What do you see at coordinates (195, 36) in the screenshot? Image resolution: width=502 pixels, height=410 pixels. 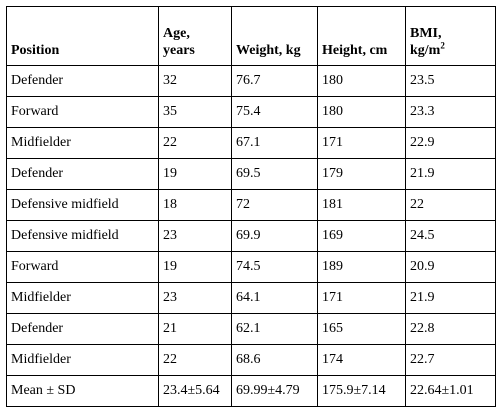 I see `header-age: Age, years` at bounding box center [195, 36].